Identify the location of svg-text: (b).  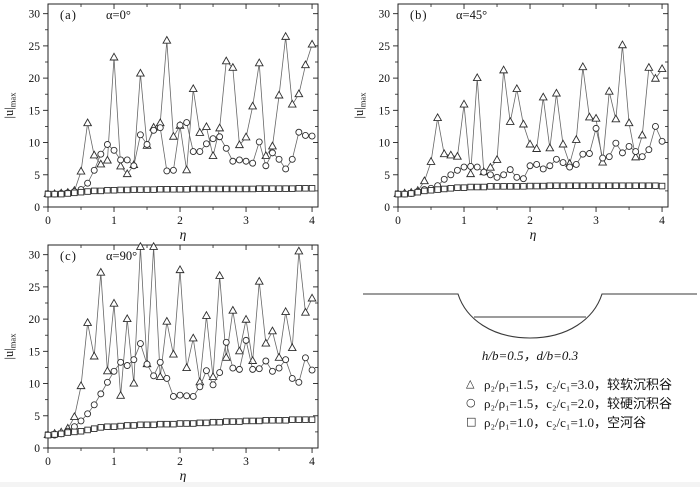
(419, 15).